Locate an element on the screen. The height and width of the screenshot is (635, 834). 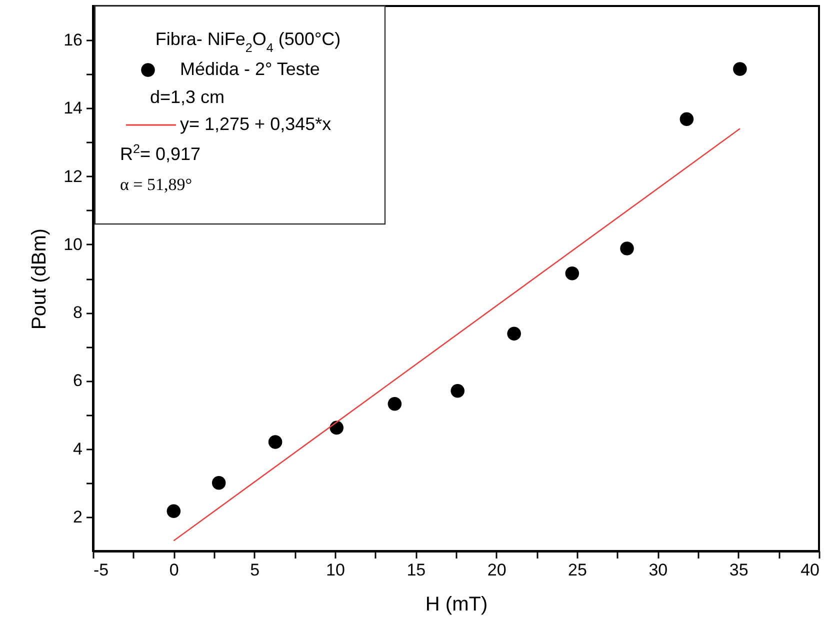
x-tick-label: 5 is located at coordinates (255, 570).